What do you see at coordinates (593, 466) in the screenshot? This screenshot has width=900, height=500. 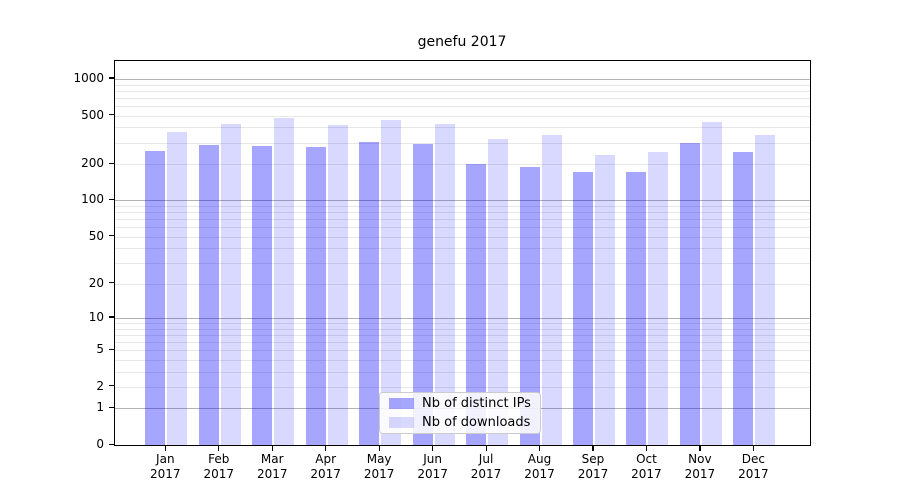 I see `x-tick-label: Sep 2017` at bounding box center [593, 466].